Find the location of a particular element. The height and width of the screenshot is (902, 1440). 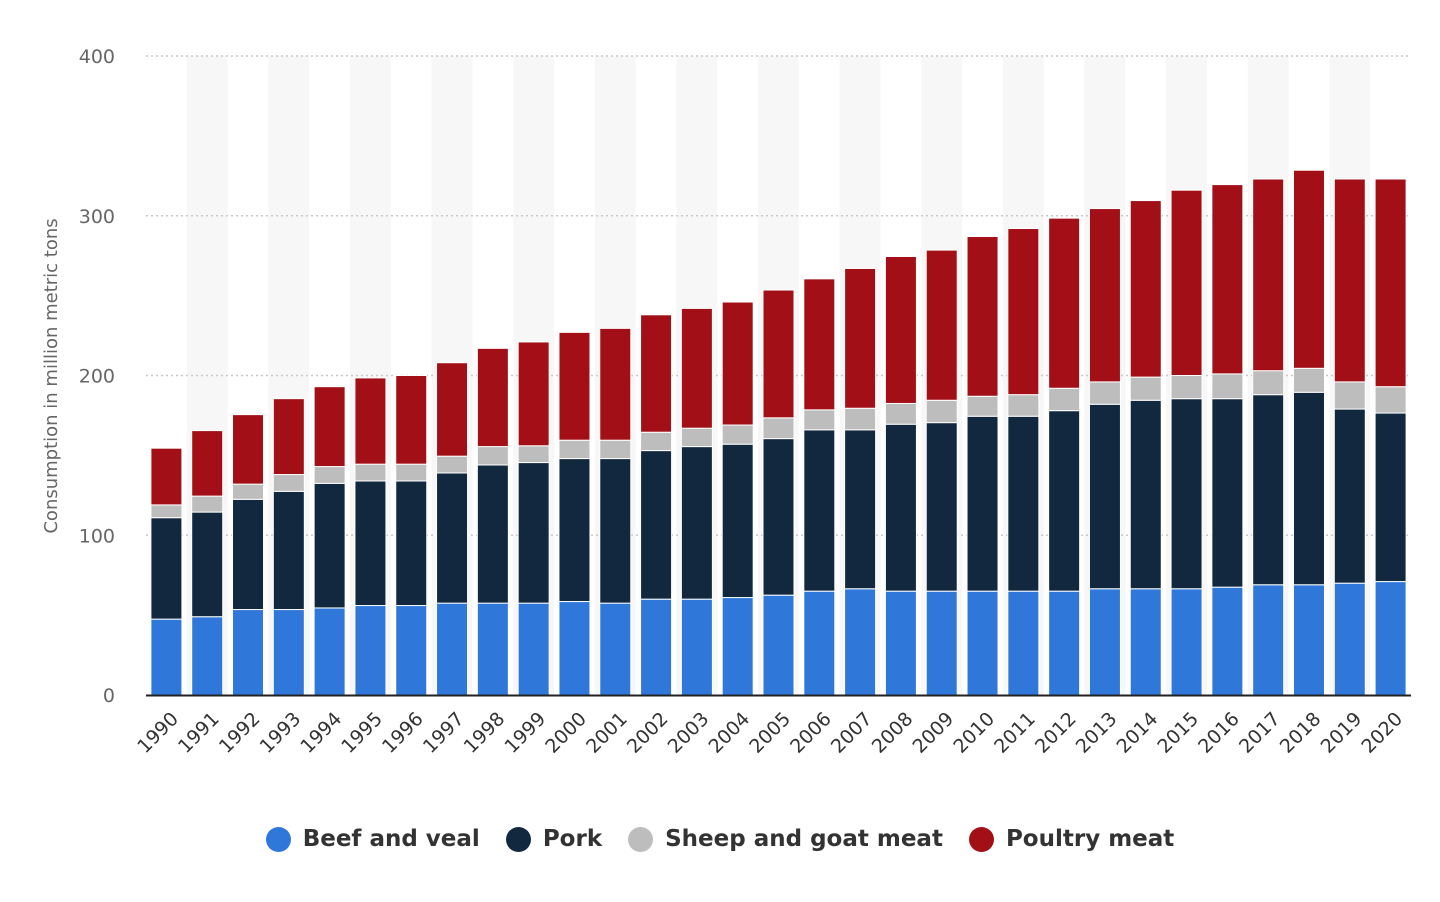

bar-stack-2018 is located at coordinates (1308, 432).